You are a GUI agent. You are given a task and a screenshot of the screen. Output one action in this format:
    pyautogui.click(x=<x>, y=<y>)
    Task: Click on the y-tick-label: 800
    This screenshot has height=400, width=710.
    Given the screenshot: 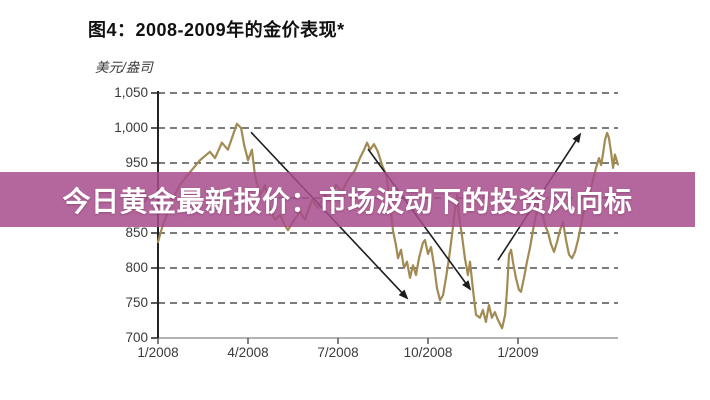 What is the action you would take?
    pyautogui.click(x=136, y=267)
    